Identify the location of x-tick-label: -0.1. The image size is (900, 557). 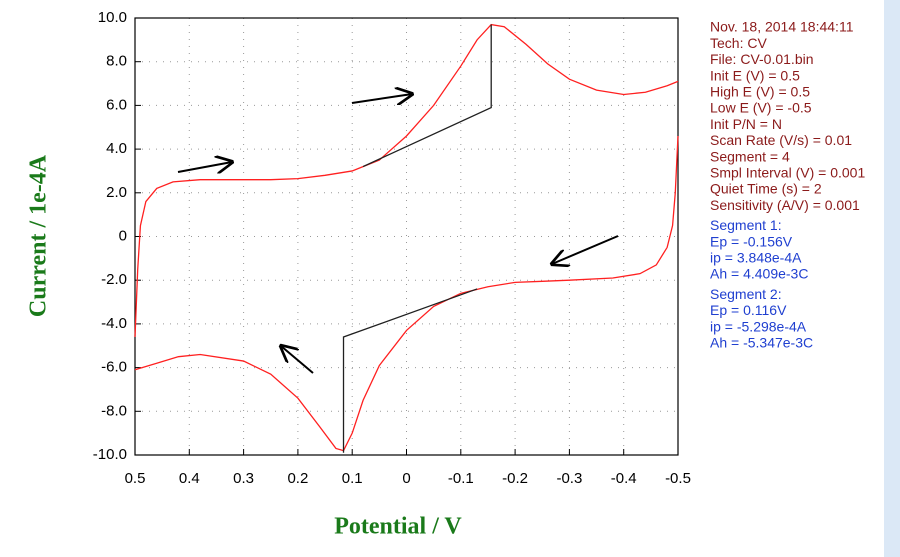
(461, 478).